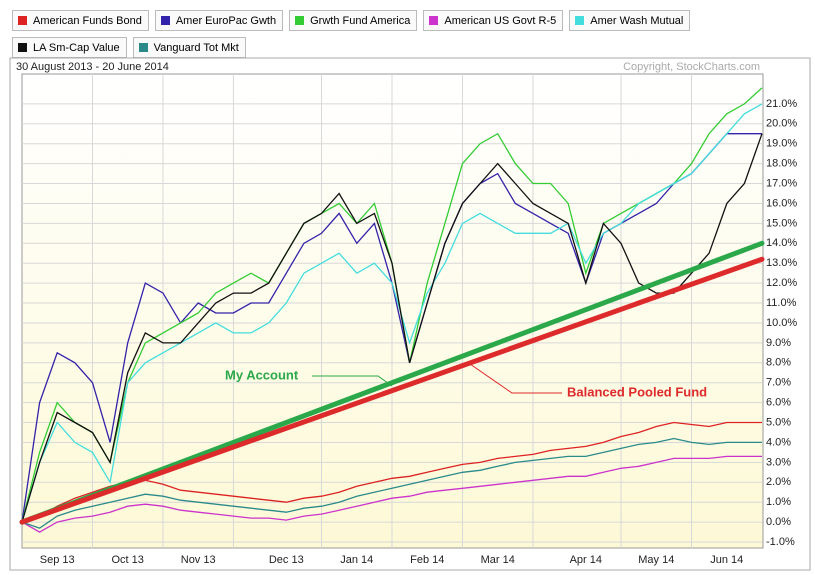 The height and width of the screenshot is (575, 815). What do you see at coordinates (781, 243) in the screenshot?
I see `y-tick-label: 14.0%` at bounding box center [781, 243].